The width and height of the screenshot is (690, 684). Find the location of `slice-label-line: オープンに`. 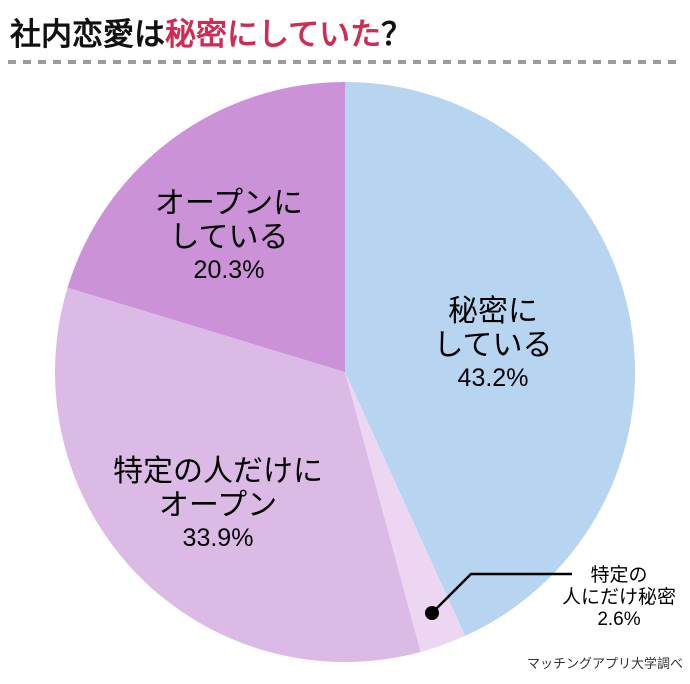

slice-label-line: オープンに is located at coordinates (229, 203).